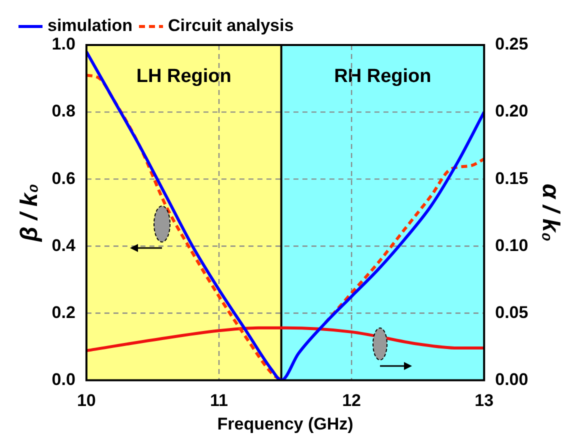  Describe the element at coordinates (484, 400) in the screenshot. I see `x-tick-label: 13` at that location.